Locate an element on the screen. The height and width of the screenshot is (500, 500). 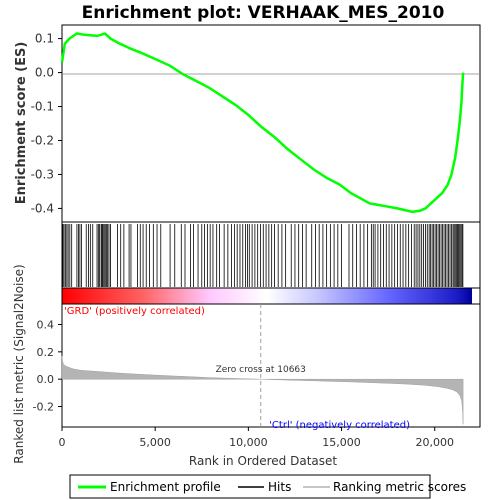
x-tick-label: 20,000 is located at coordinates (434, 442).